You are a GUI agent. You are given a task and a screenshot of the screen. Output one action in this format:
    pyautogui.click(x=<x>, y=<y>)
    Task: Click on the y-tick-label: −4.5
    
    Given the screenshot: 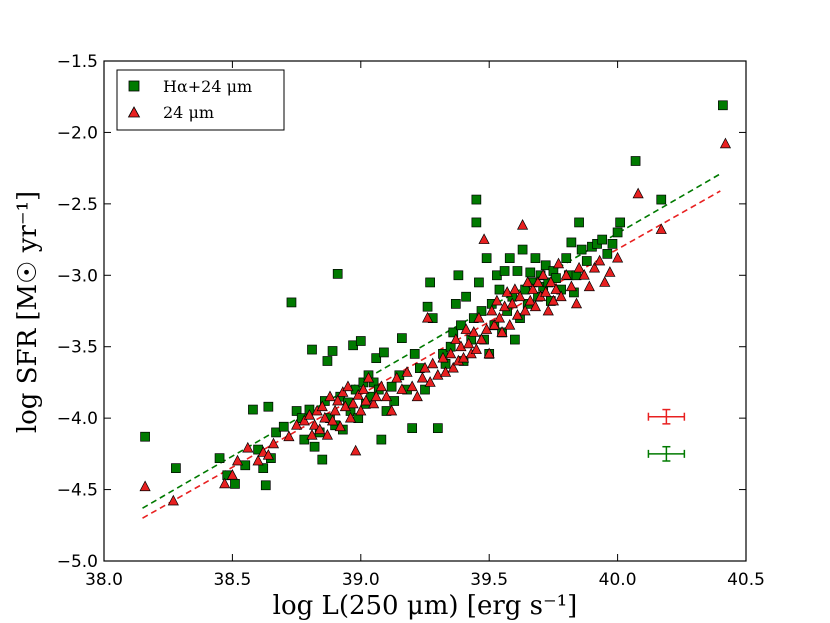 What is the action you would take?
    pyautogui.click(x=77, y=491)
    